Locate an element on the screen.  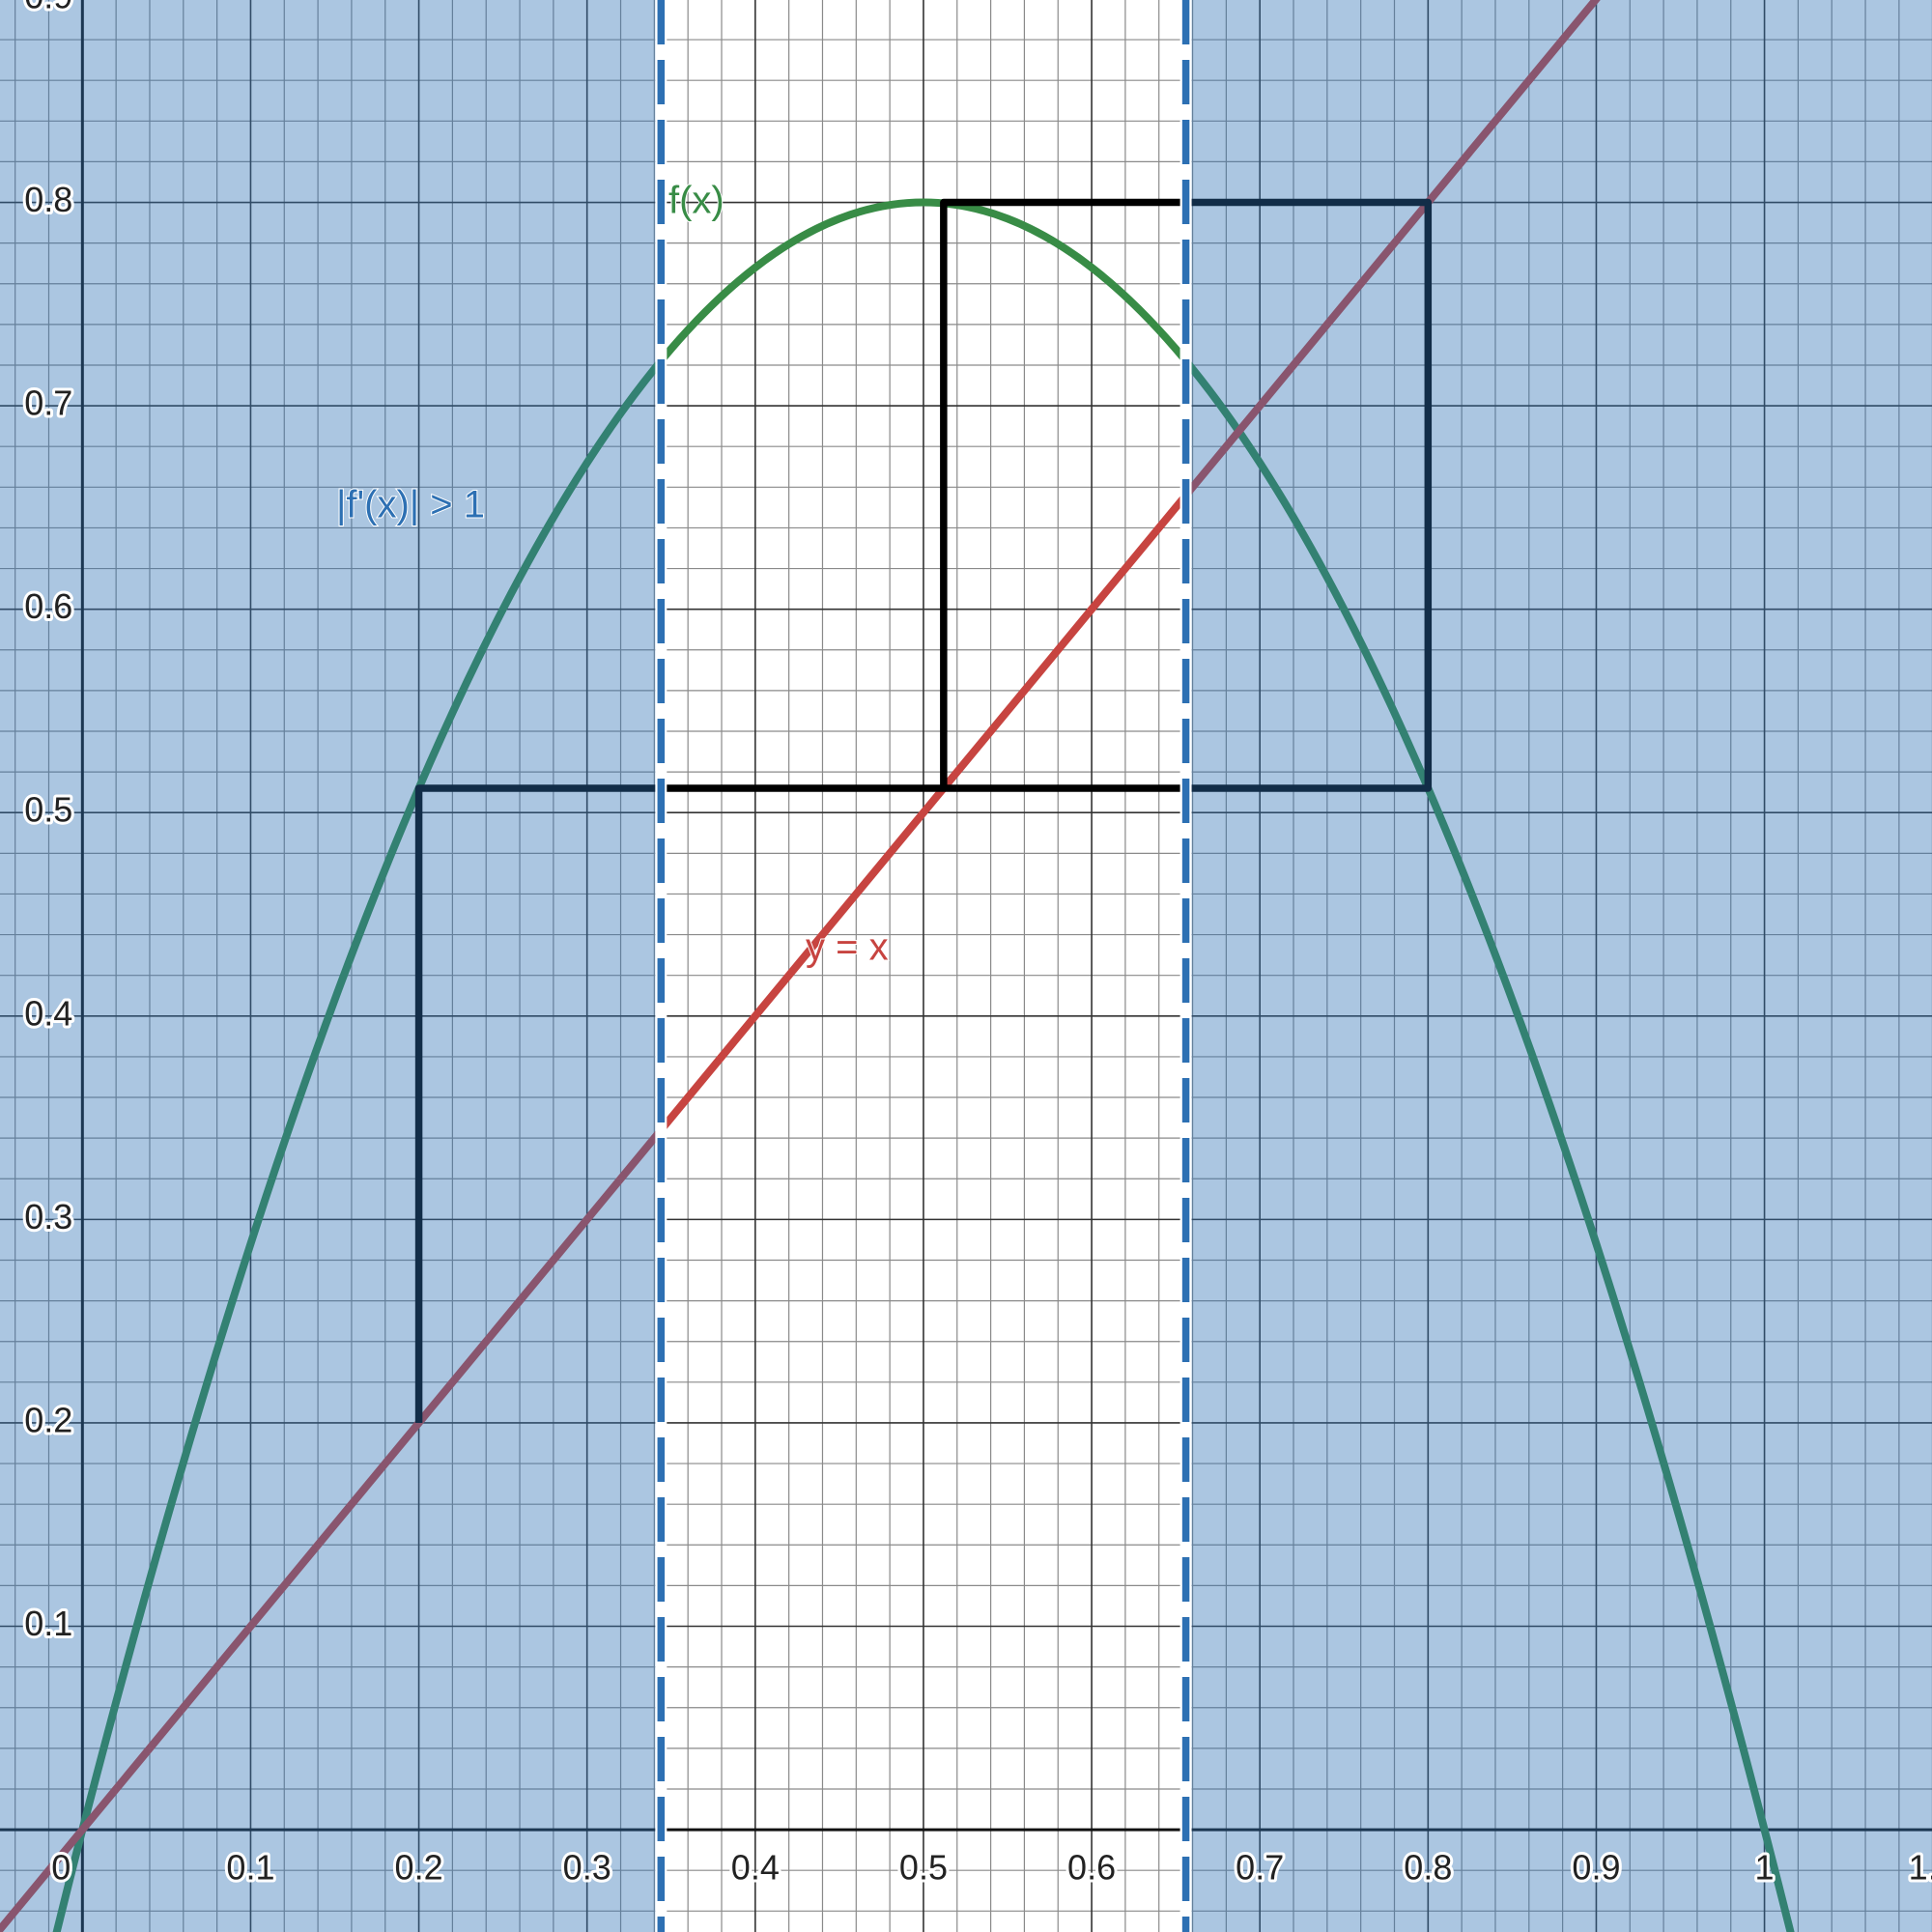
y-tick-label: 0.1 is located at coordinates (48, 1623).